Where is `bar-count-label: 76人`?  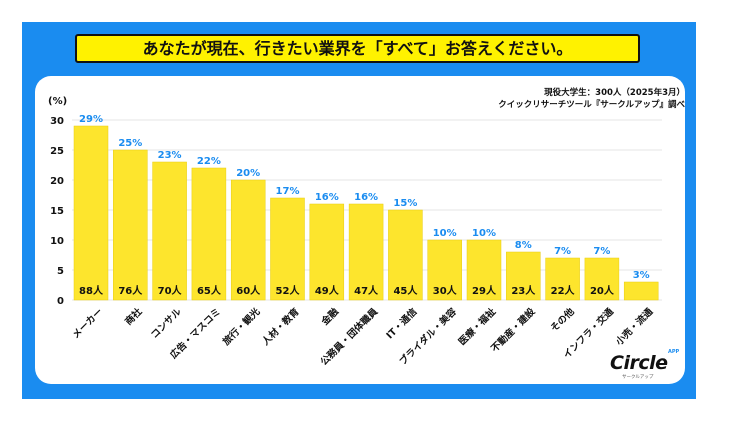
bar-count-label: 76人 is located at coordinates (130, 290).